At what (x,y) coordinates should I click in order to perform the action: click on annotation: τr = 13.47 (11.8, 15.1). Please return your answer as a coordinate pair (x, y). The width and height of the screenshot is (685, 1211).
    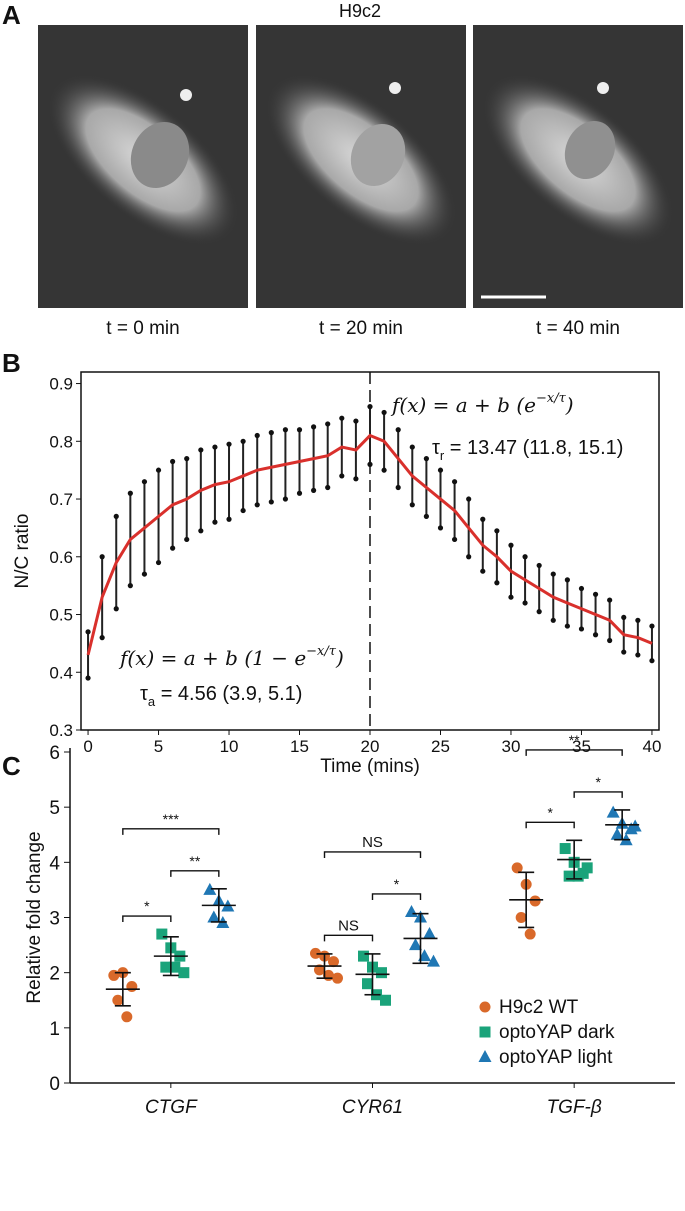
    Looking at the image, I should click on (527, 450).